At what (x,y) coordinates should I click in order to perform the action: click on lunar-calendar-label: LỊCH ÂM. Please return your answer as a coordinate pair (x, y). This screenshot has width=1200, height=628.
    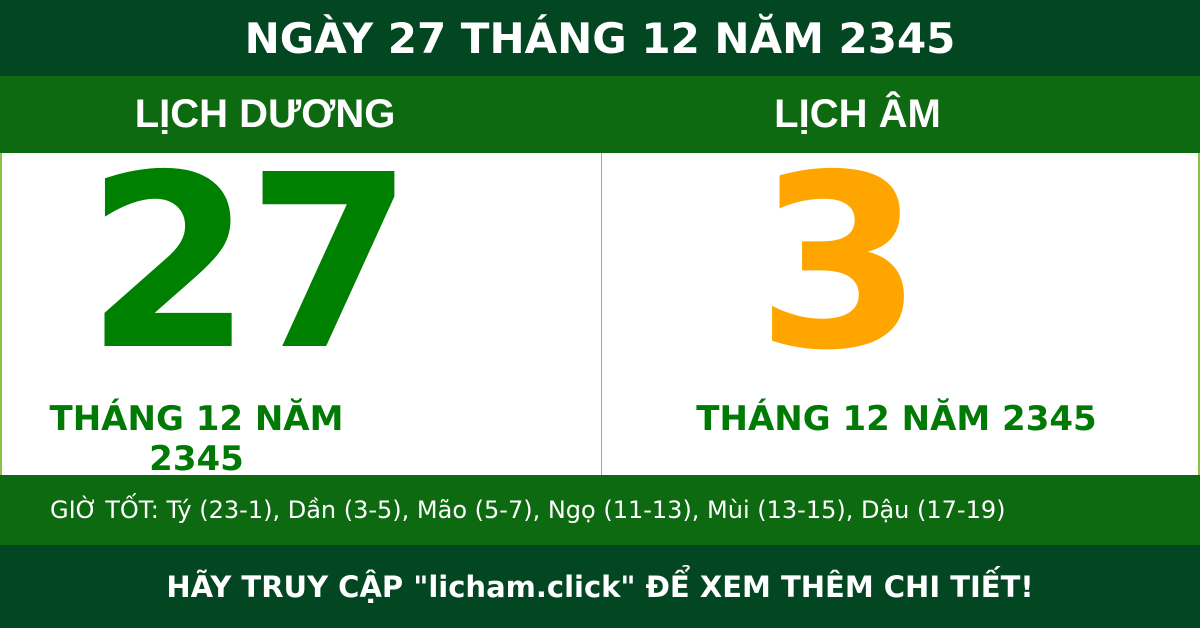
    Looking at the image, I should click on (857, 114).